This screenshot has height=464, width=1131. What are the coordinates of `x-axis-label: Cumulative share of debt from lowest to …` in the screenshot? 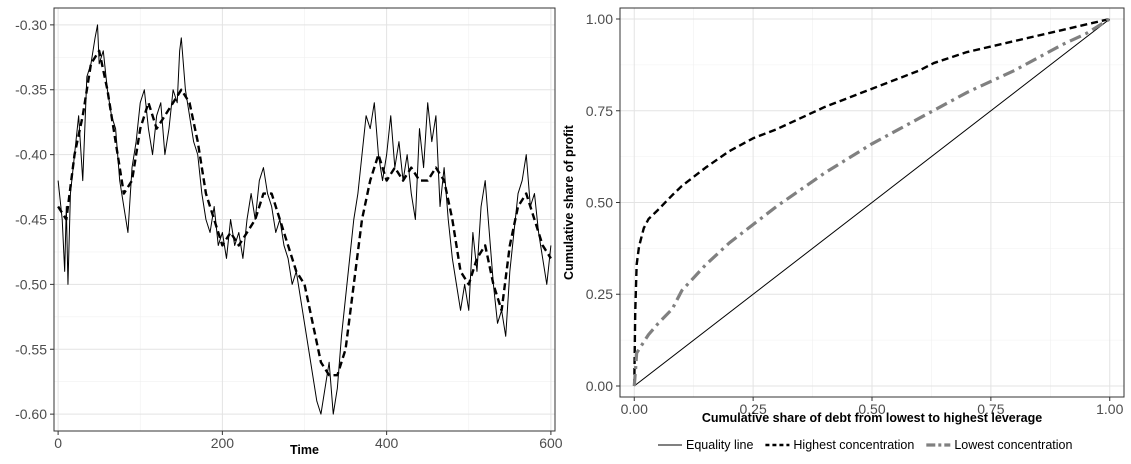 It's located at (872, 418).